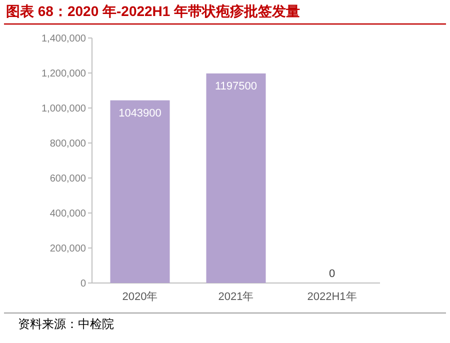 This screenshot has width=450, height=343. Describe the element at coordinates (332, 274) in the screenshot. I see `data-label: 0` at that location.